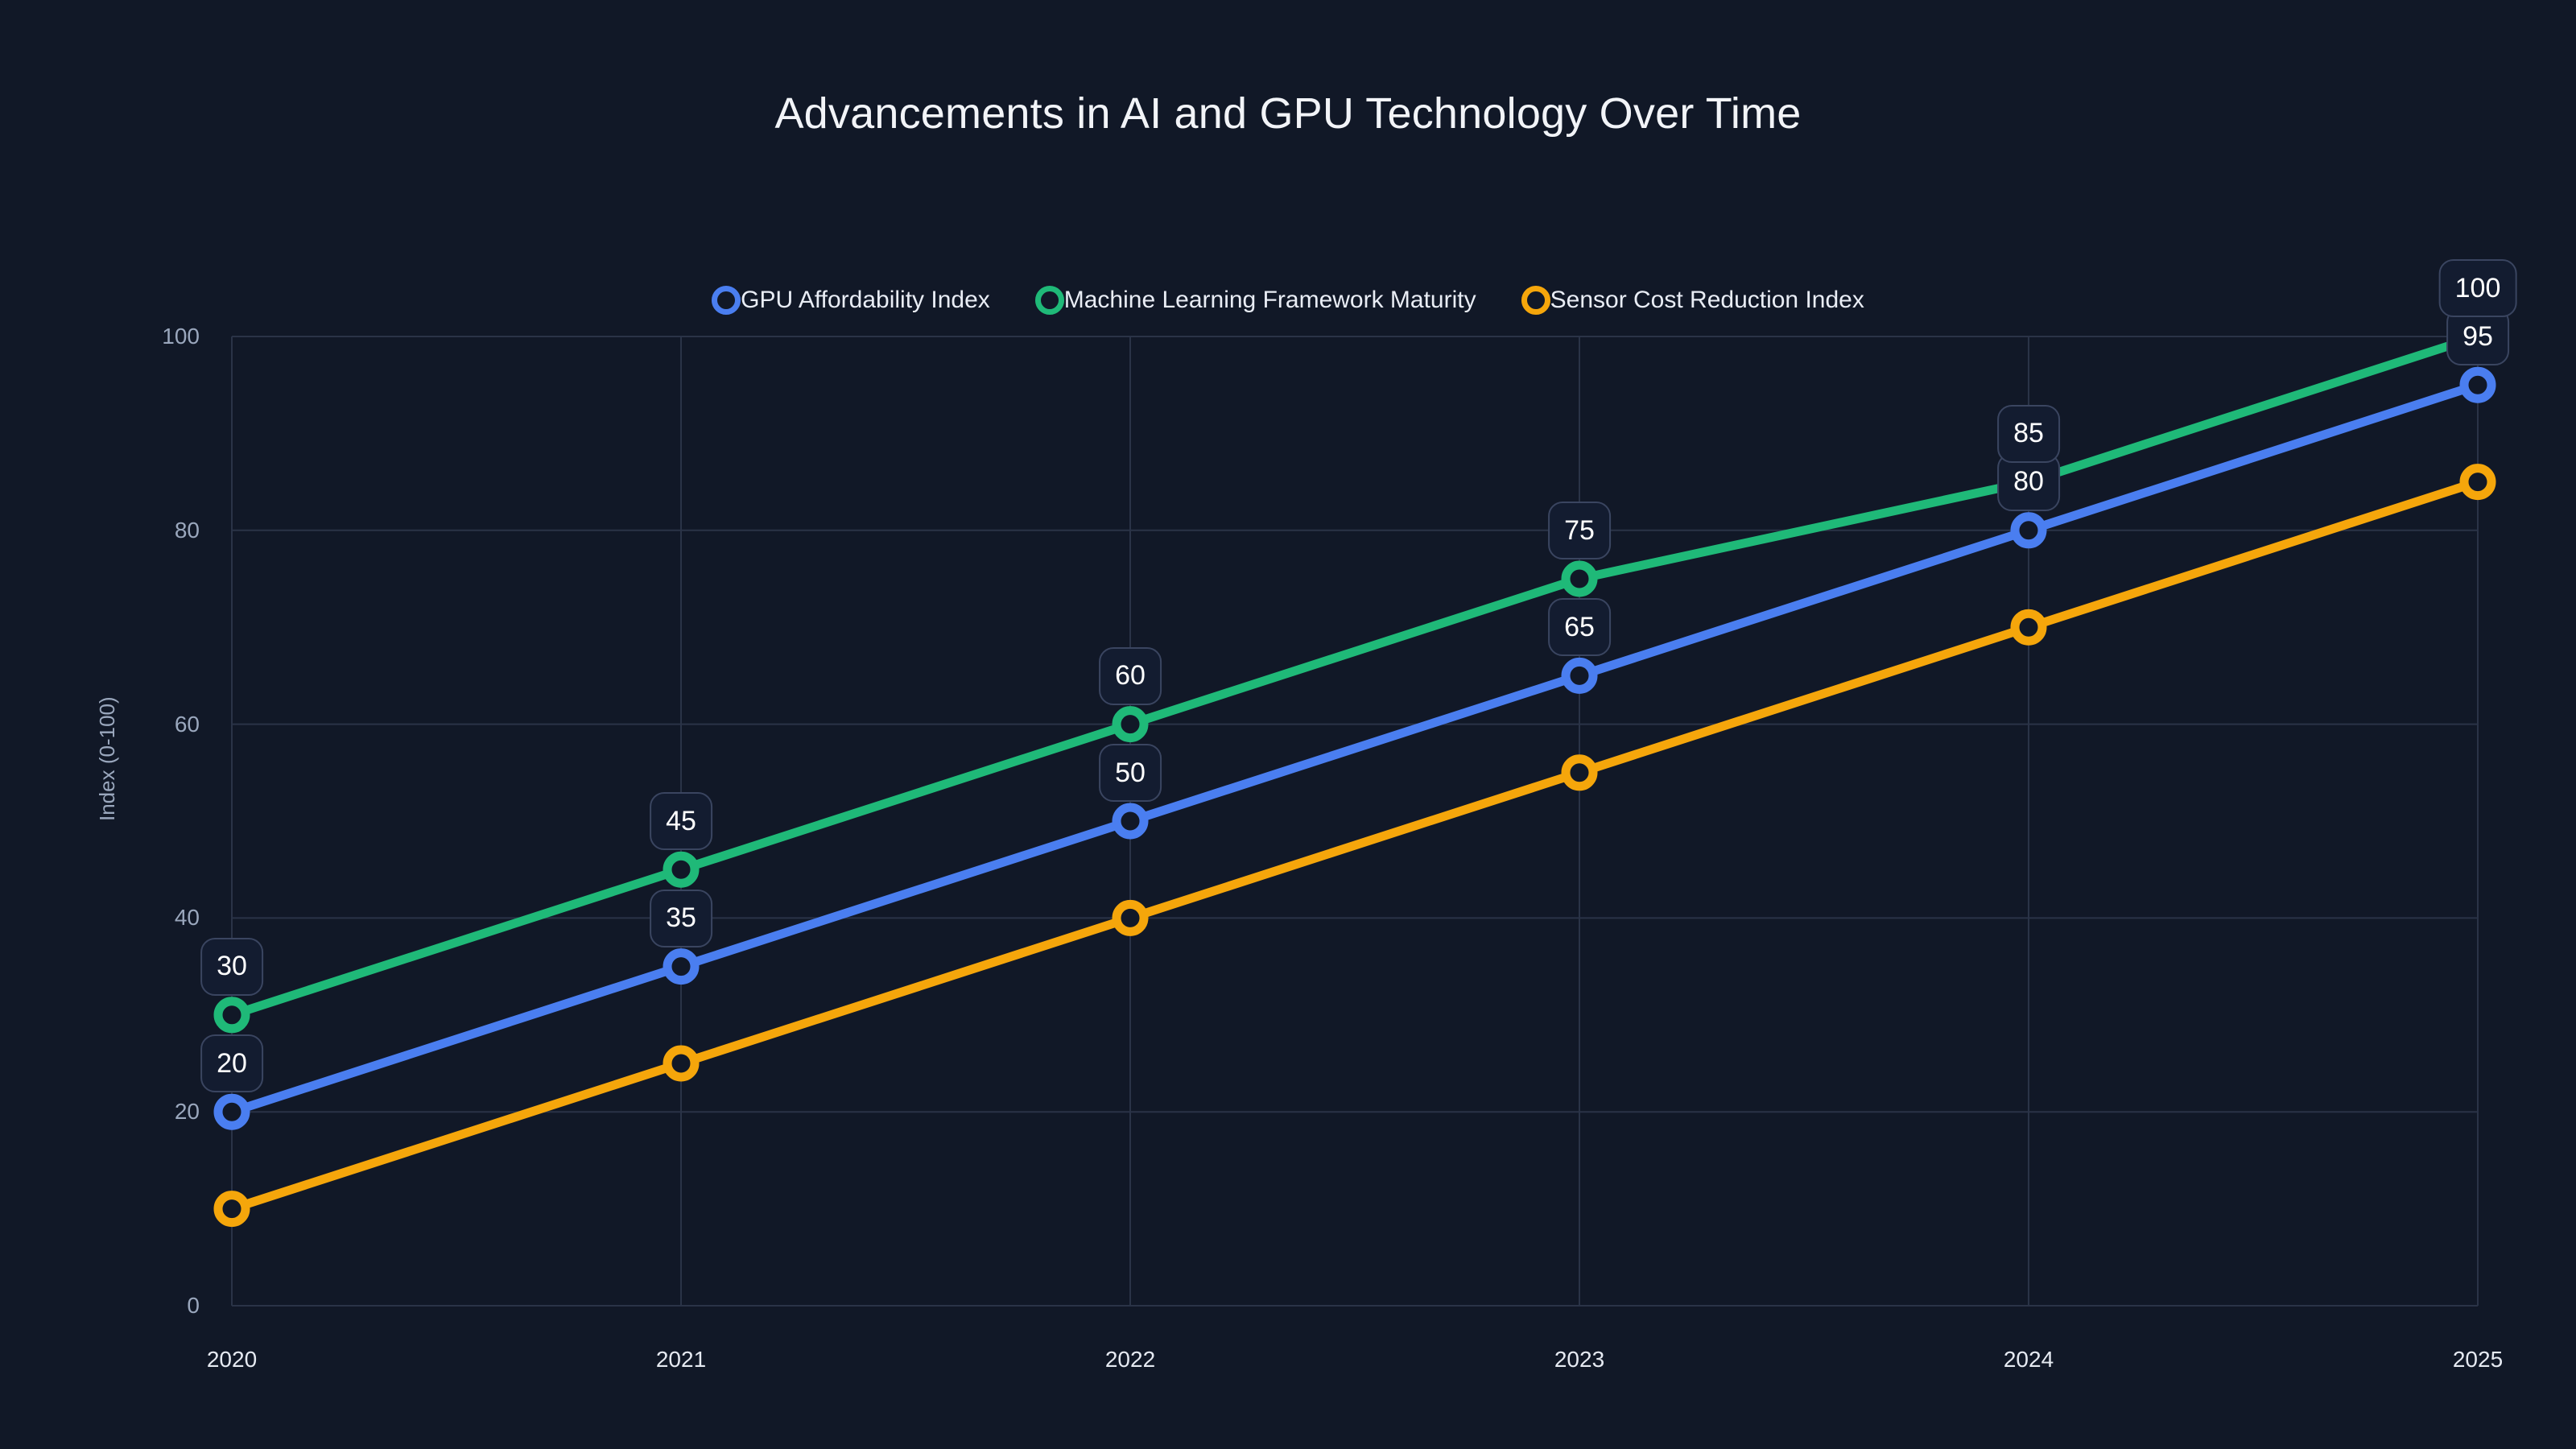 The width and height of the screenshot is (2576, 1449). What do you see at coordinates (2478, 1359) in the screenshot?
I see `x-tick-label: 2025` at bounding box center [2478, 1359].